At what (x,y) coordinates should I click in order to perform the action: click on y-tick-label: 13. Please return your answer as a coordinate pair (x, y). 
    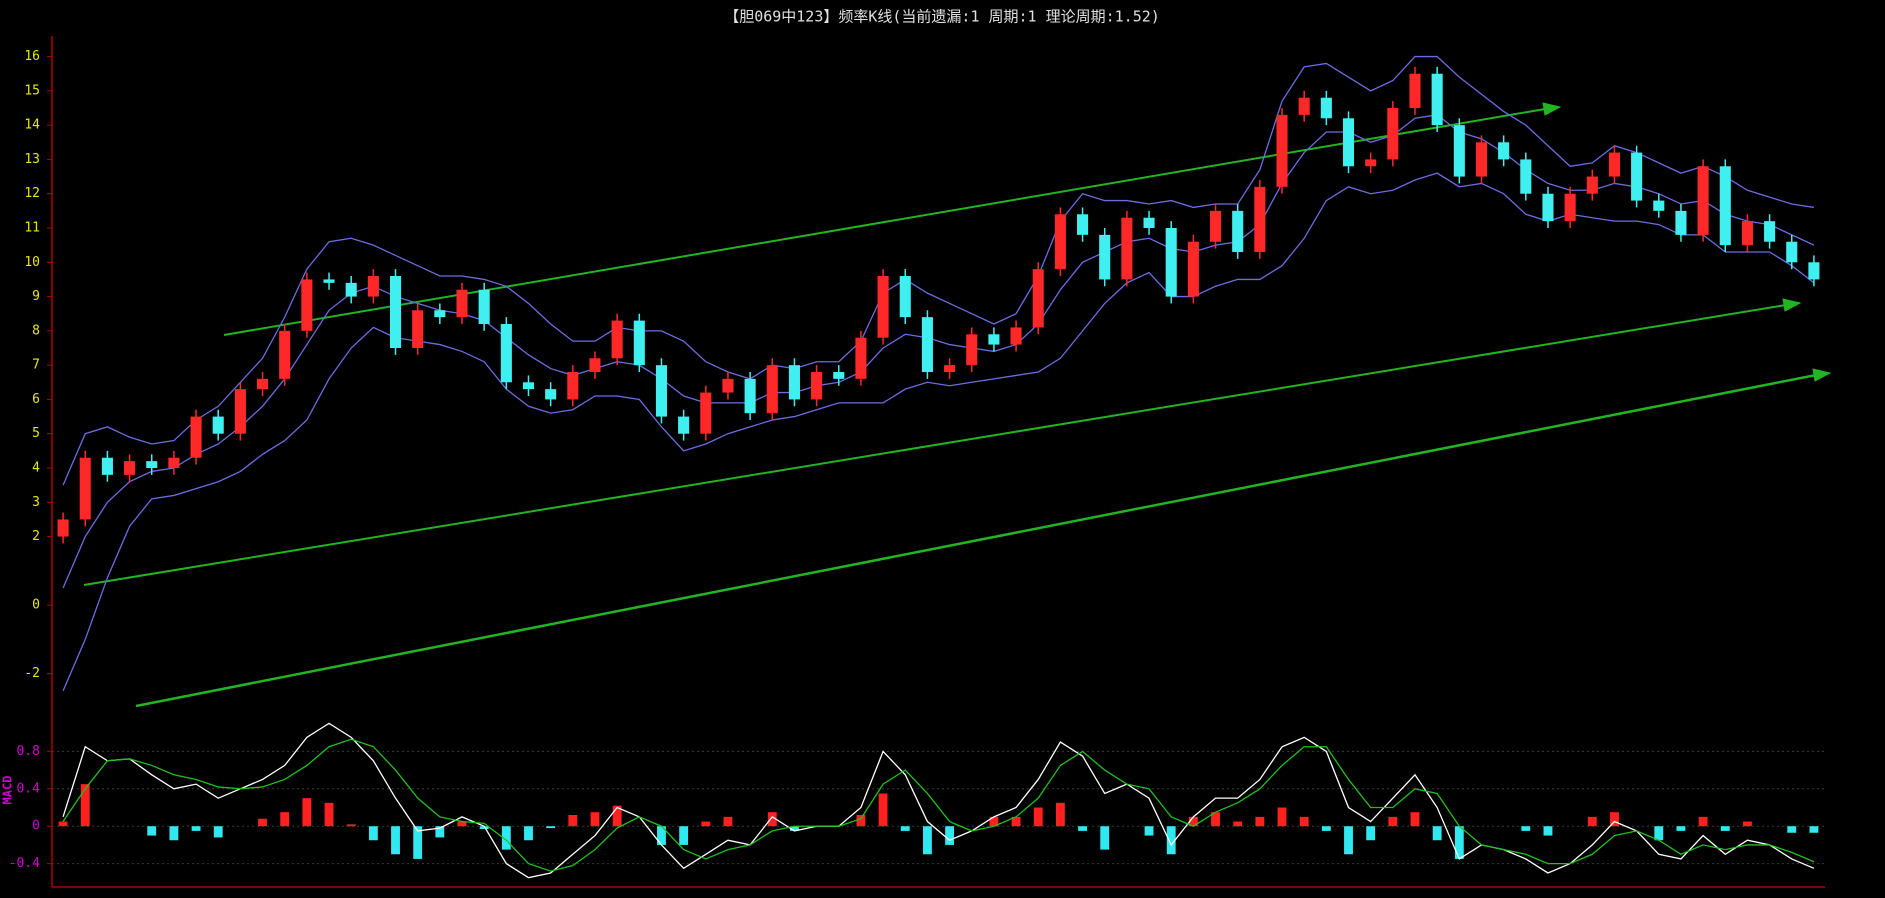
    Looking at the image, I should click on (32, 159).